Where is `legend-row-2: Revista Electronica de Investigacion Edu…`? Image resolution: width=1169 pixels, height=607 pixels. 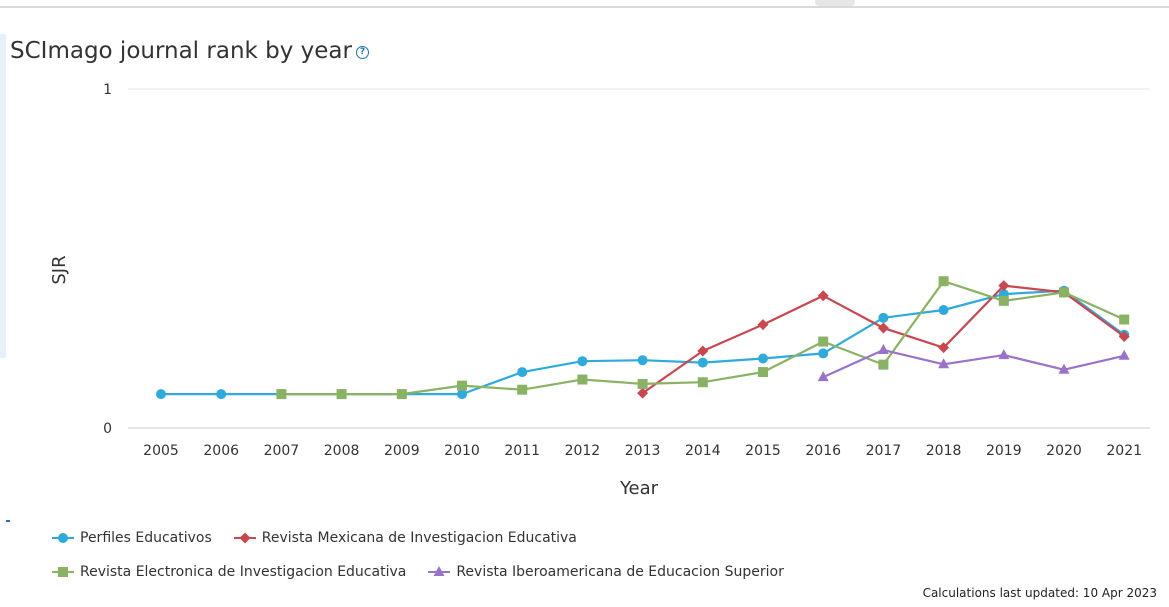 legend-row-2: Revista Electronica de Investigacion Edu… is located at coordinates (429, 572).